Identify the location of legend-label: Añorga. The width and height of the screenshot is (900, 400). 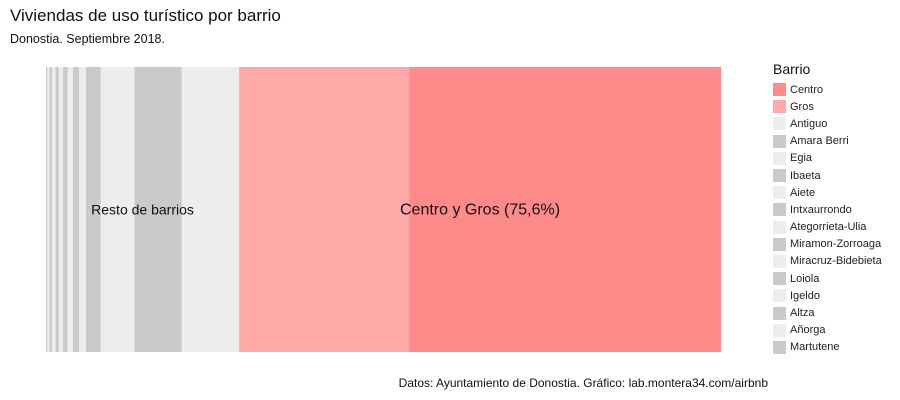
(808, 330).